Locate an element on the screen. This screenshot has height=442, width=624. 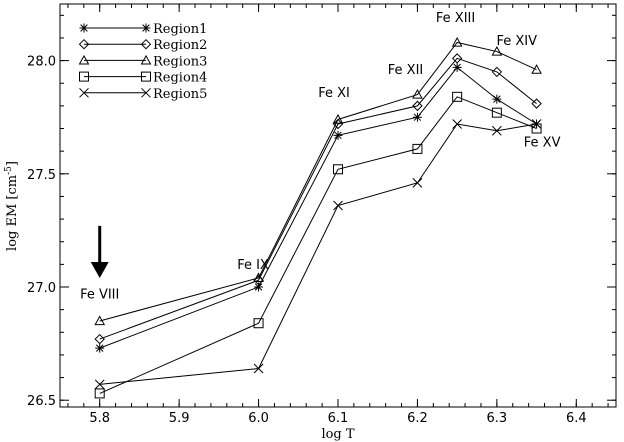
legend-entry: Region5 is located at coordinates (143, 94).